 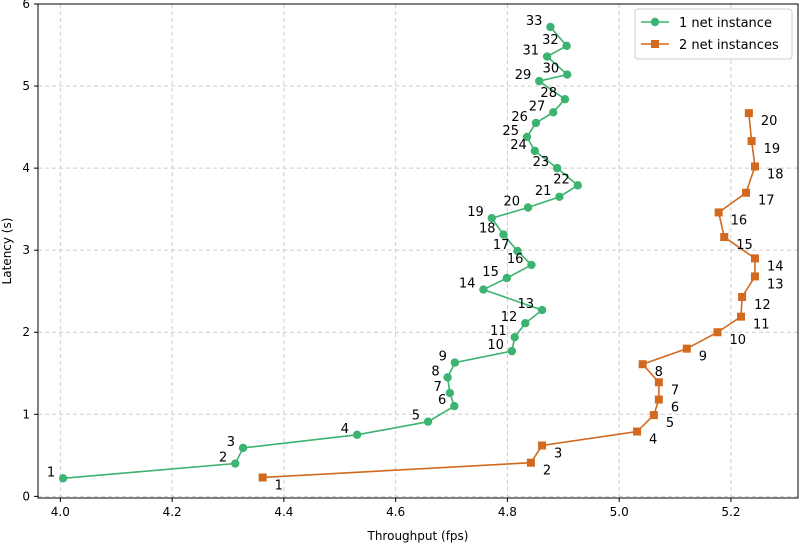 I want to click on data-point-label: 23, so click(x=541, y=162).